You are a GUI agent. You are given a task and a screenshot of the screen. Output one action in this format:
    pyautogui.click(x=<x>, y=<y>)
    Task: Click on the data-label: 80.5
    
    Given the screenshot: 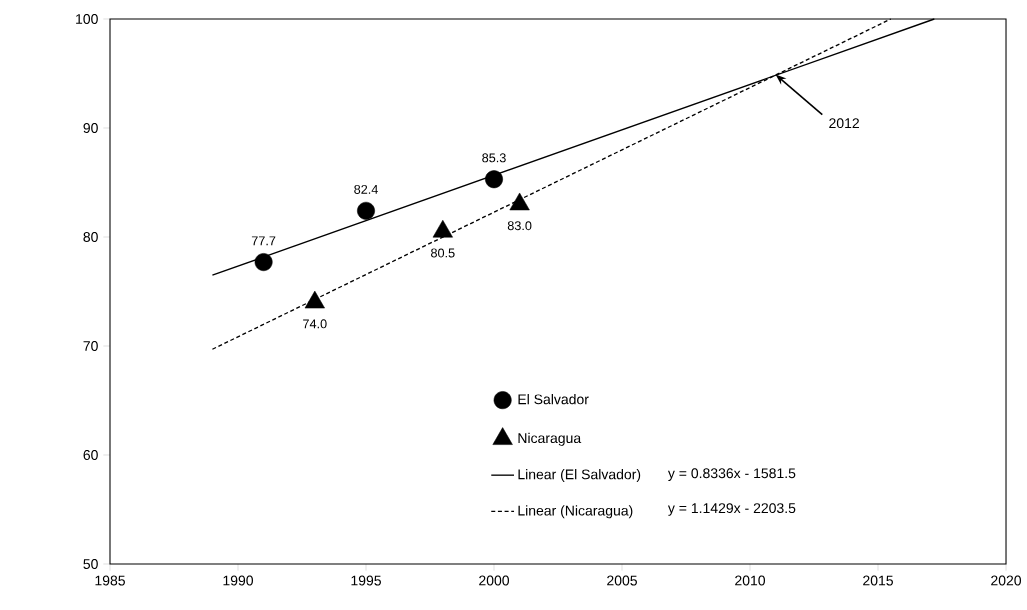 What is the action you would take?
    pyautogui.click(x=443, y=253)
    